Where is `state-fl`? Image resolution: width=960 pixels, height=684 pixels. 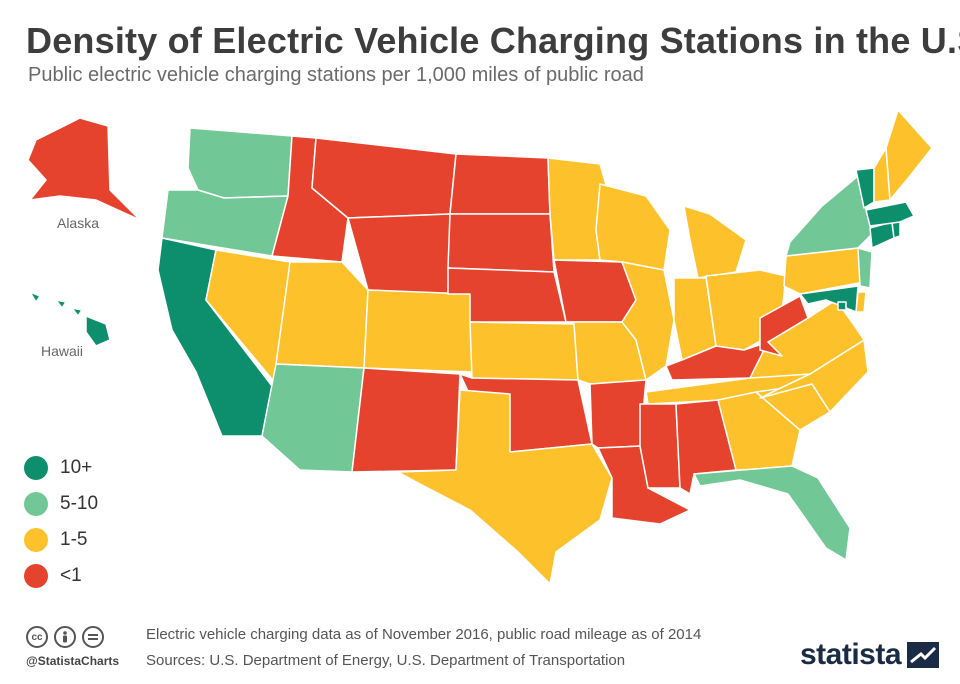
state-fl is located at coordinates (772, 513).